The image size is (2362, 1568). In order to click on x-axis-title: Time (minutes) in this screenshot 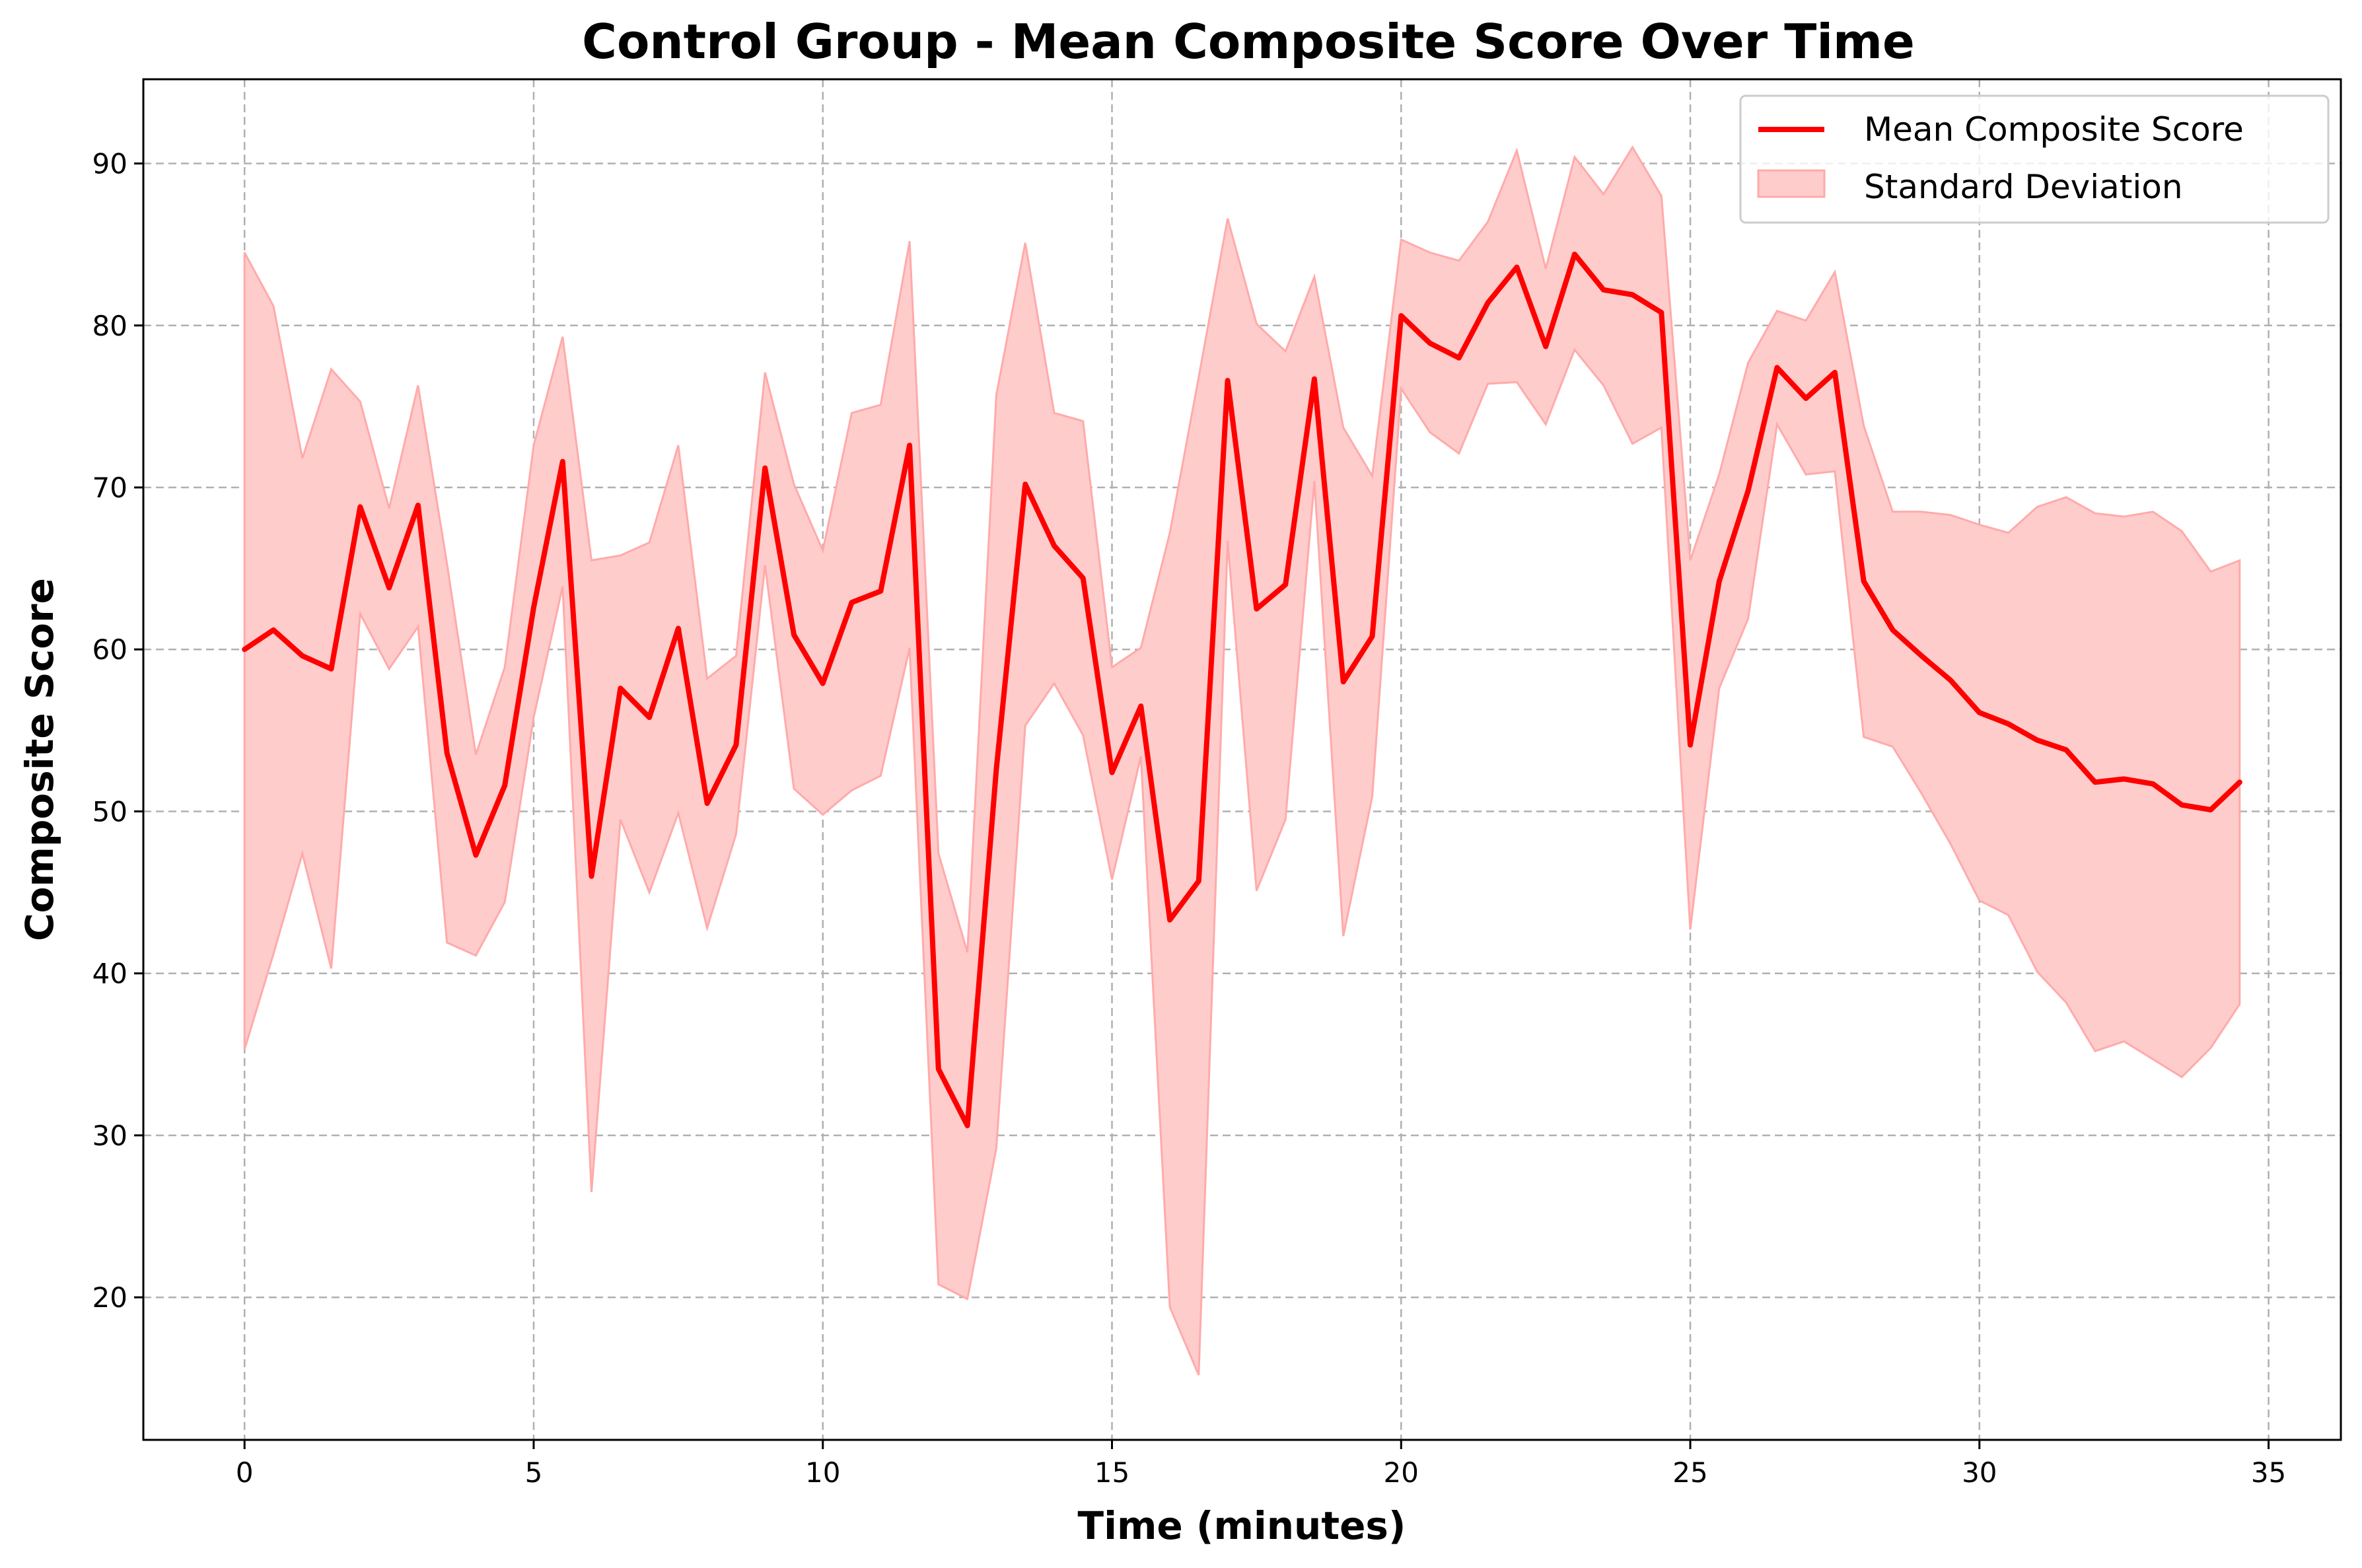, I will do `click(1242, 1525)`.